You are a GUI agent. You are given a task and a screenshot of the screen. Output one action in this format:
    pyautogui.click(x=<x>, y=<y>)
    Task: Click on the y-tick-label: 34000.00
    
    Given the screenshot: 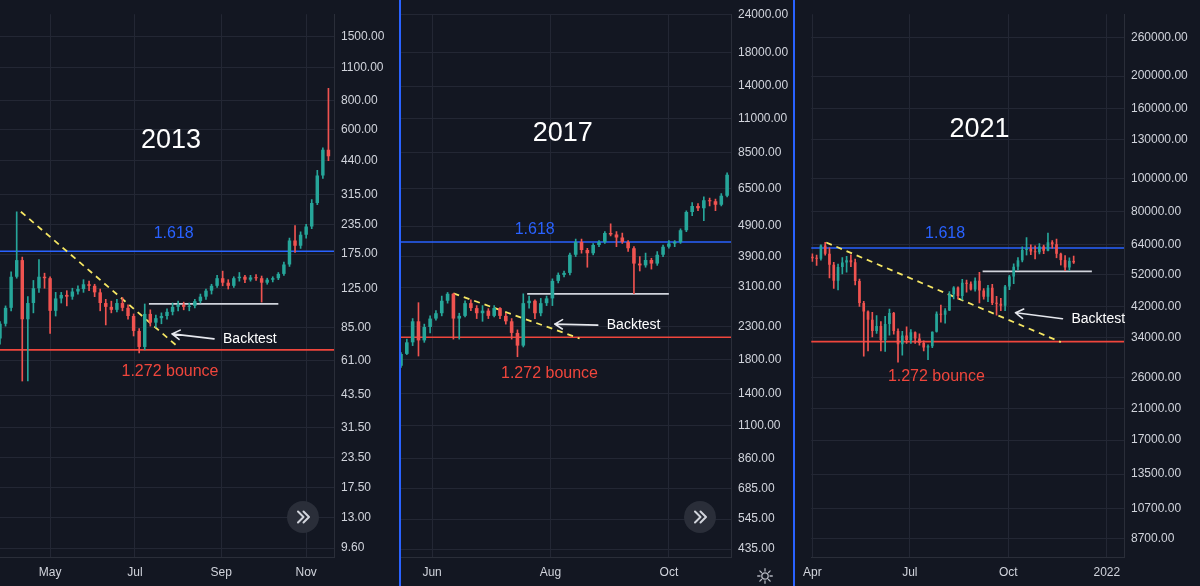 What is the action you would take?
    pyautogui.click(x=1156, y=337)
    